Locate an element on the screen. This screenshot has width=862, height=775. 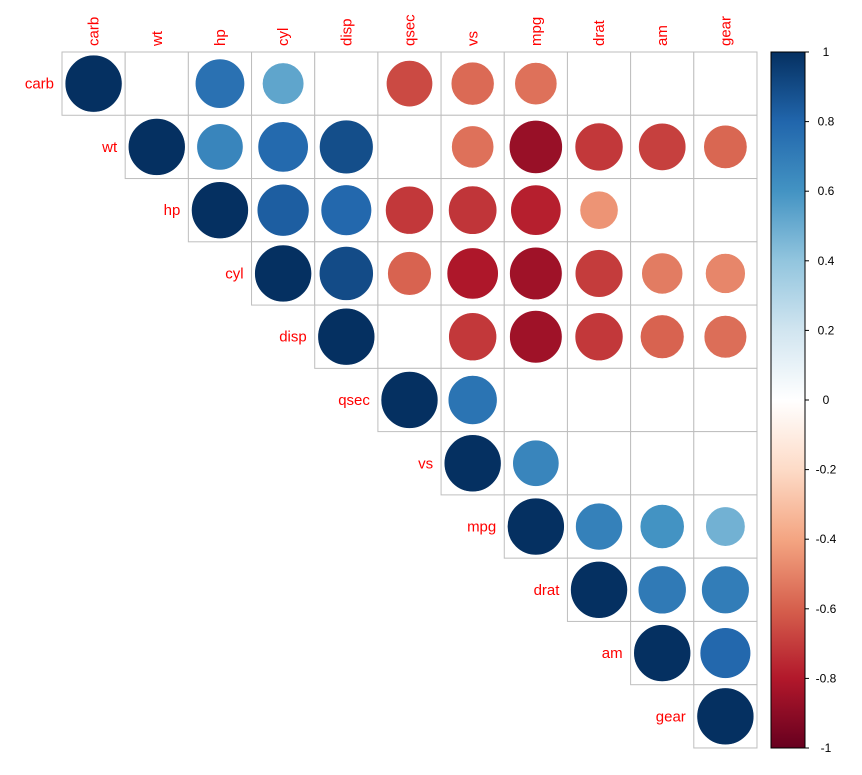
column-label-hp: hp is located at coordinates (220, 37).